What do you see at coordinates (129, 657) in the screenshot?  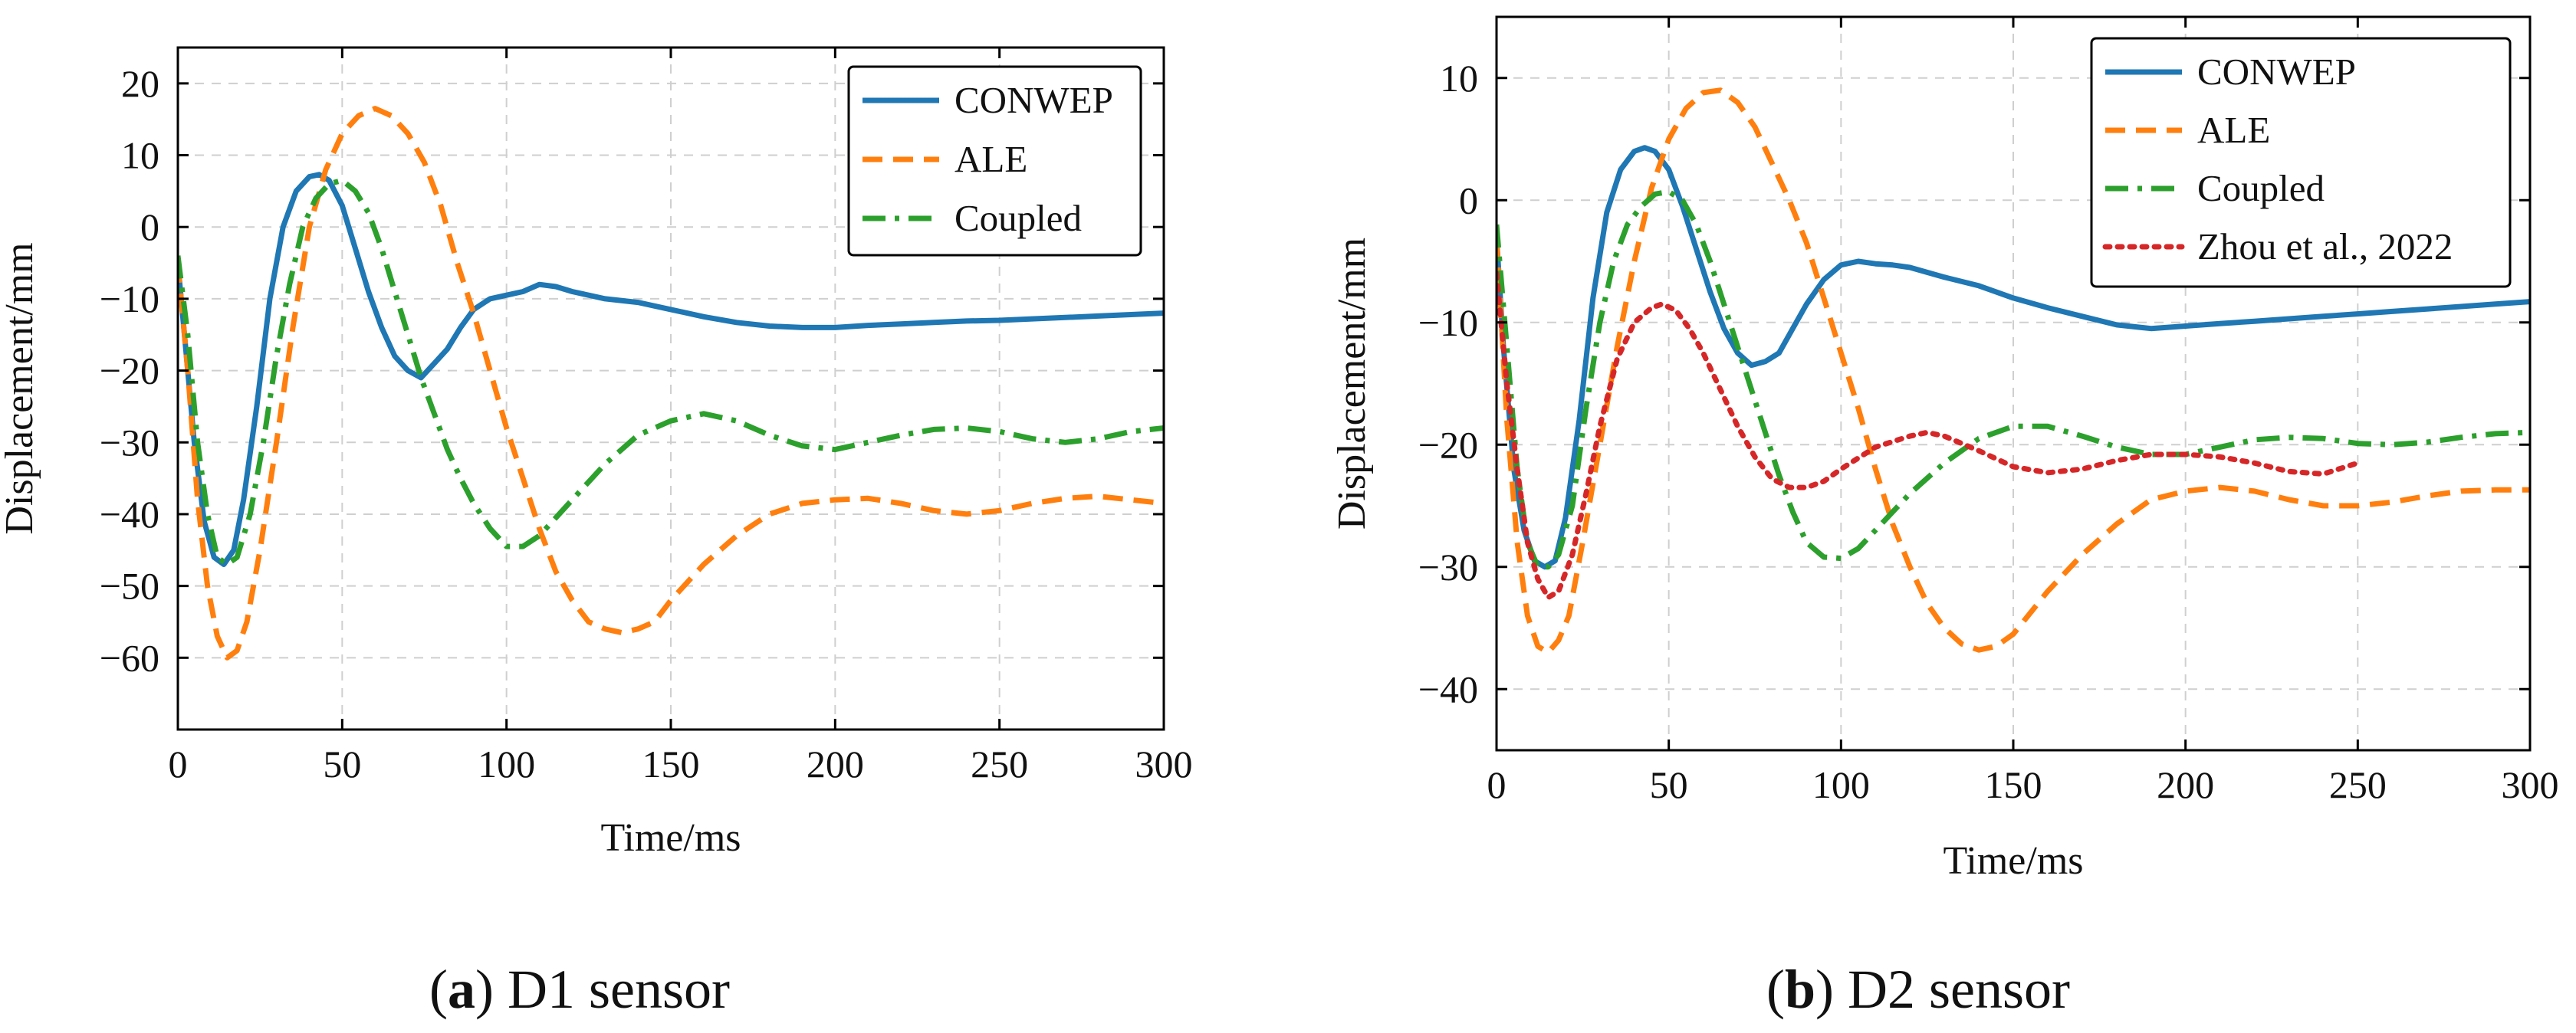 I see `chart-a-y-tick-label: −60` at bounding box center [129, 657].